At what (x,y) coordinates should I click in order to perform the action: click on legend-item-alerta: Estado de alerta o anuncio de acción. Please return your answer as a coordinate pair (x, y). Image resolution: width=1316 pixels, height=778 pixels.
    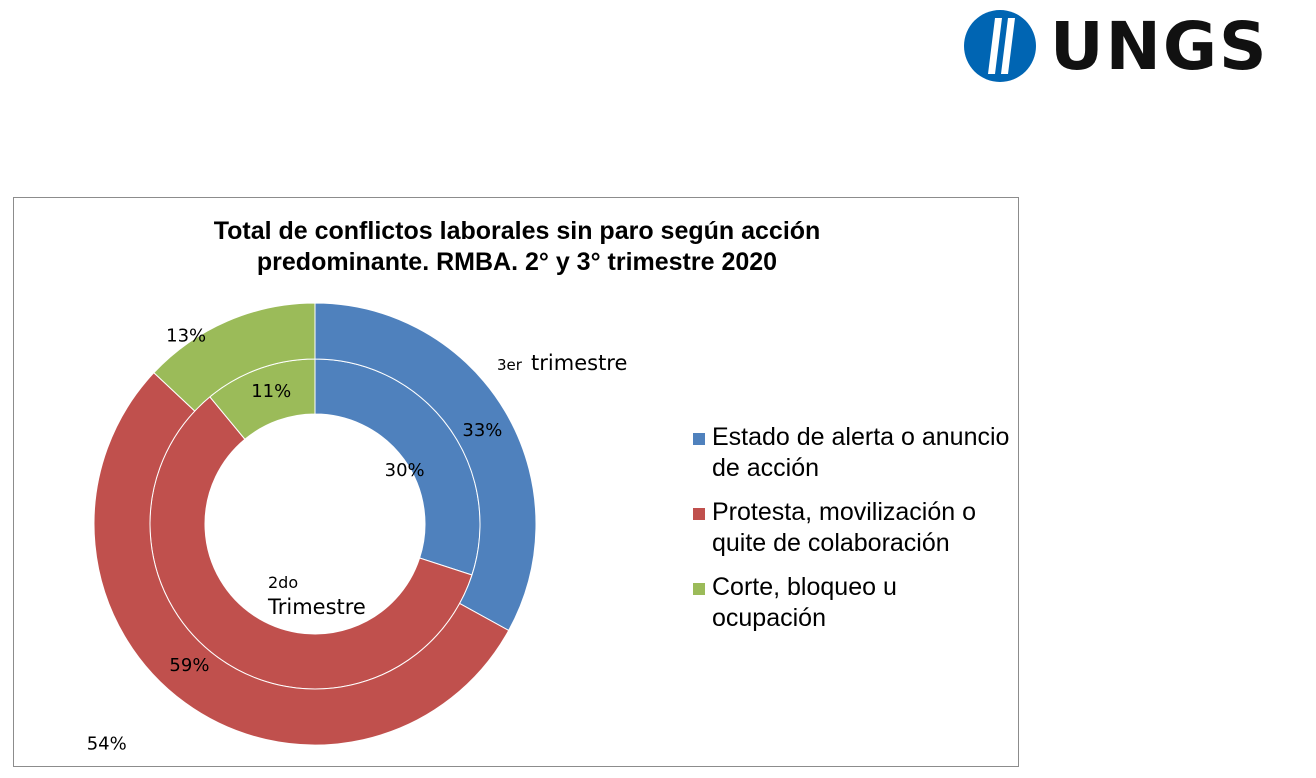
    Looking at the image, I should click on (850, 453).